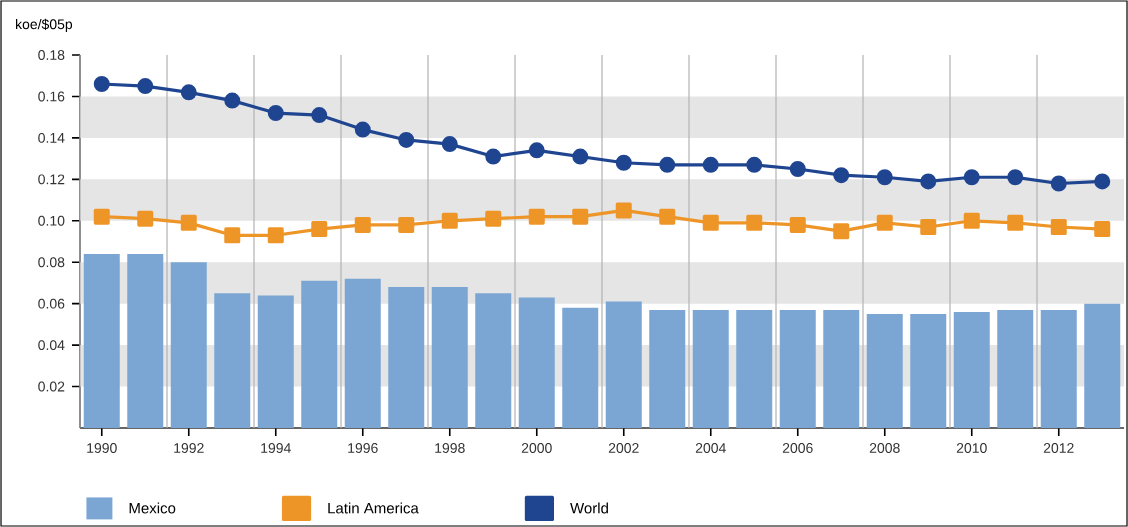 The height and width of the screenshot is (527, 1128). I want to click on x-tick-label: 2002, so click(623, 448).